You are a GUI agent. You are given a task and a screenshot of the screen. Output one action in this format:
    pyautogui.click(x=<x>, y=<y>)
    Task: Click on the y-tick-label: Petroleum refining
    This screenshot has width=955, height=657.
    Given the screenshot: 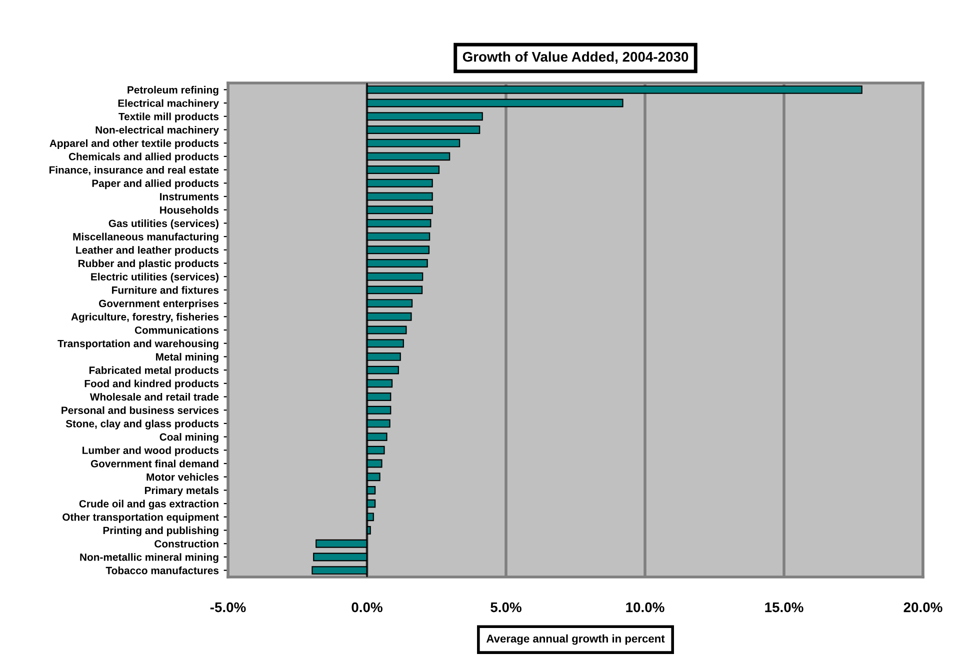 What is the action you would take?
    pyautogui.click(x=173, y=91)
    